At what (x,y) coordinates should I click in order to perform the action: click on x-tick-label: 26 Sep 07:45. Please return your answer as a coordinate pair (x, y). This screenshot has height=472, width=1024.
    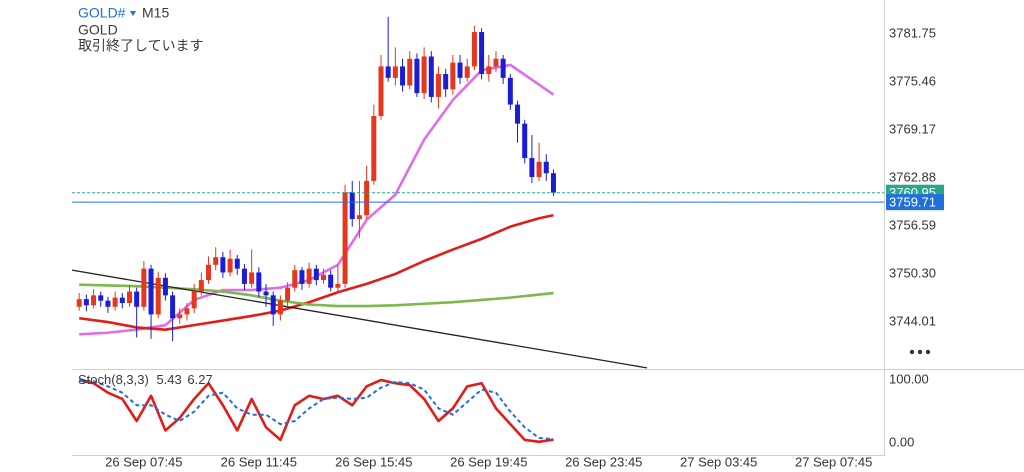
    Looking at the image, I should click on (143, 461).